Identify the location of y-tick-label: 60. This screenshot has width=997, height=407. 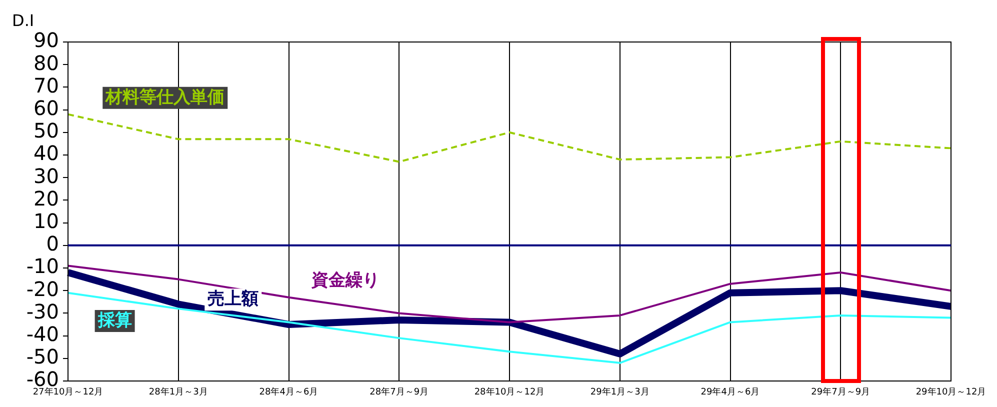
(46, 108).